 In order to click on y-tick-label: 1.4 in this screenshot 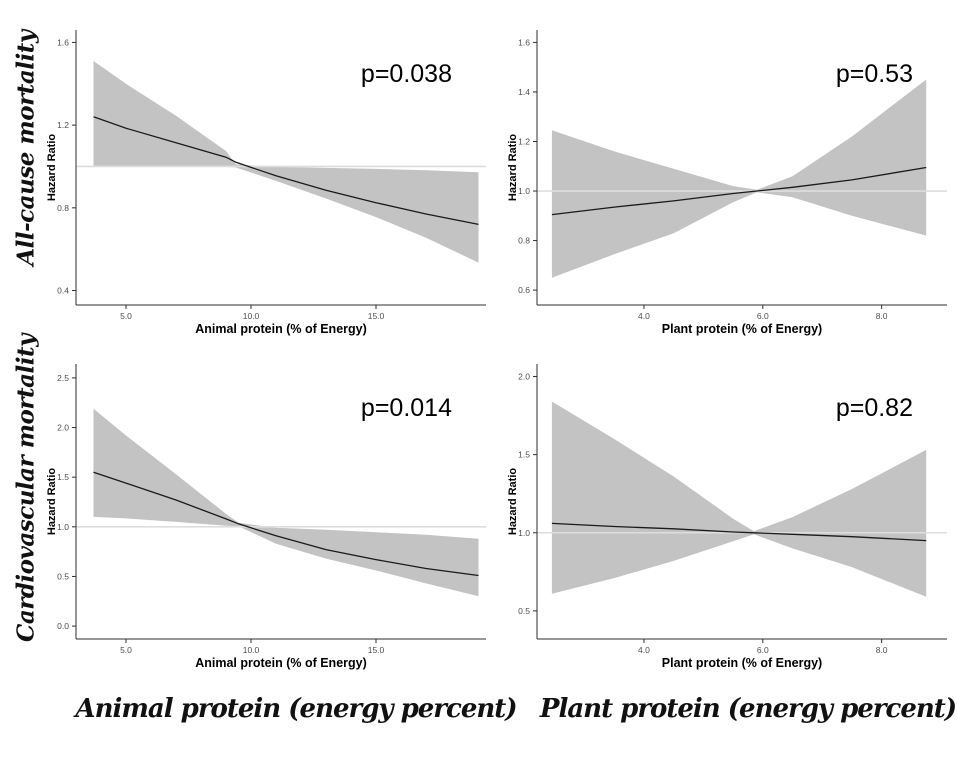, I will do `click(524, 92)`.